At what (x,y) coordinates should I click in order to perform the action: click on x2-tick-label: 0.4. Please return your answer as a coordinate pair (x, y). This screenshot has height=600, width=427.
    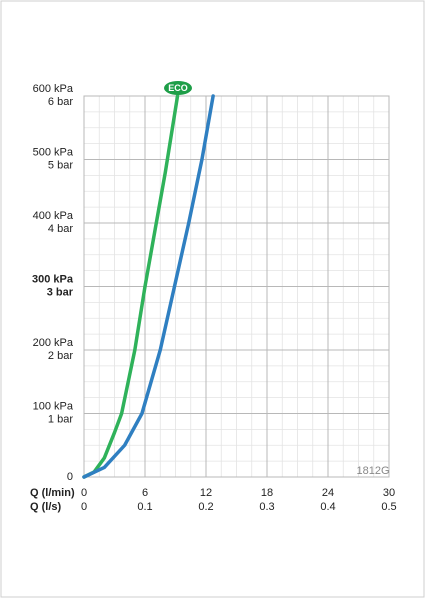
    Looking at the image, I should click on (327, 507).